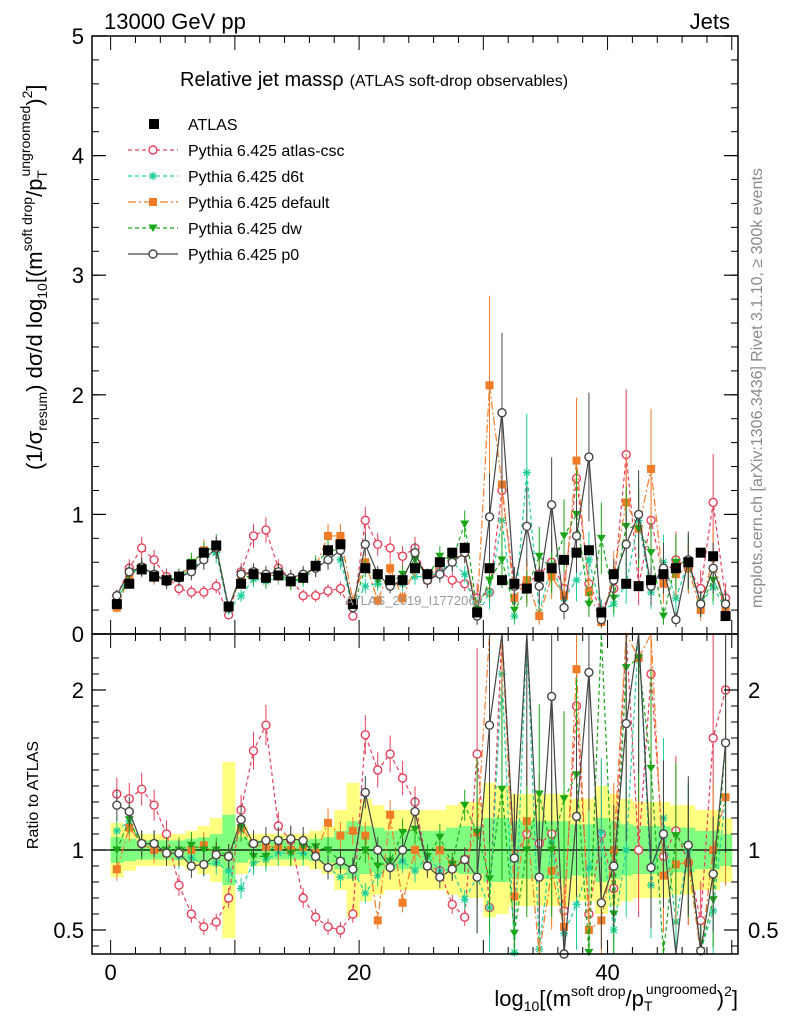 The width and height of the screenshot is (786, 1024). What do you see at coordinates (111, 972) in the screenshot?
I see `x-tick-label: 0` at bounding box center [111, 972].